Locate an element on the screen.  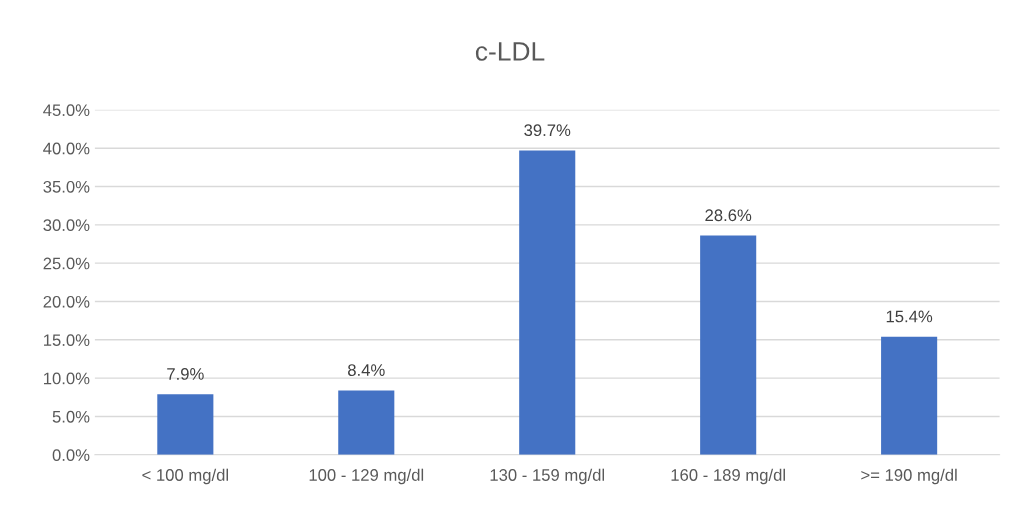
y-tick-label: 25.0% is located at coordinates (66, 263).